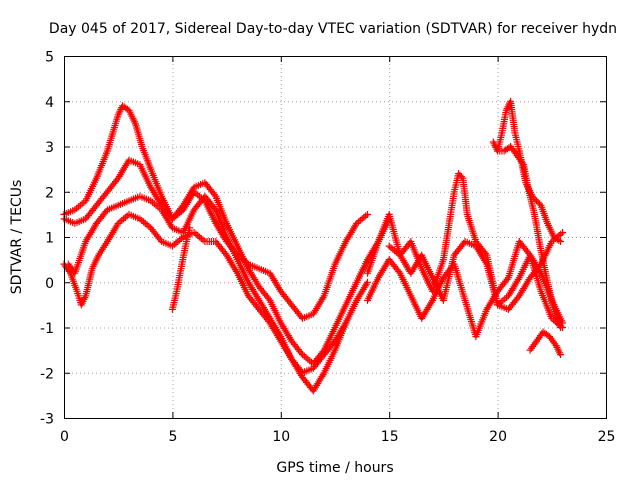 The image size is (640, 480). What do you see at coordinates (607, 437) in the screenshot?
I see `x-tick-label: 25` at bounding box center [607, 437].